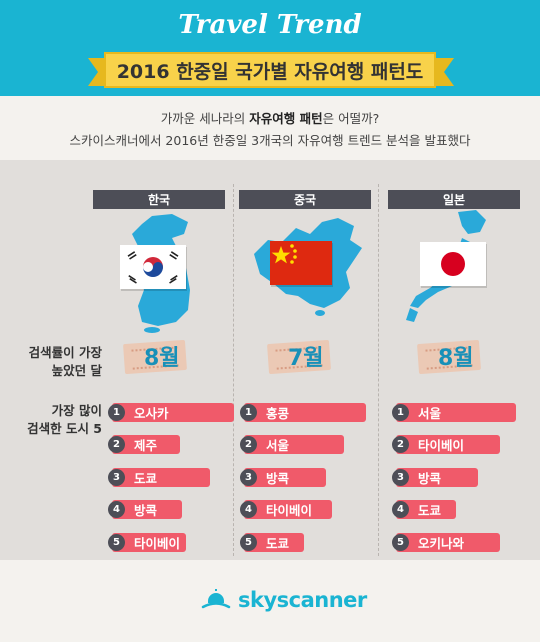 The width and height of the screenshot is (540, 642). What do you see at coordinates (216, 599) in the screenshot?
I see `skyscanner-cloud-icon` at bounding box center [216, 599].